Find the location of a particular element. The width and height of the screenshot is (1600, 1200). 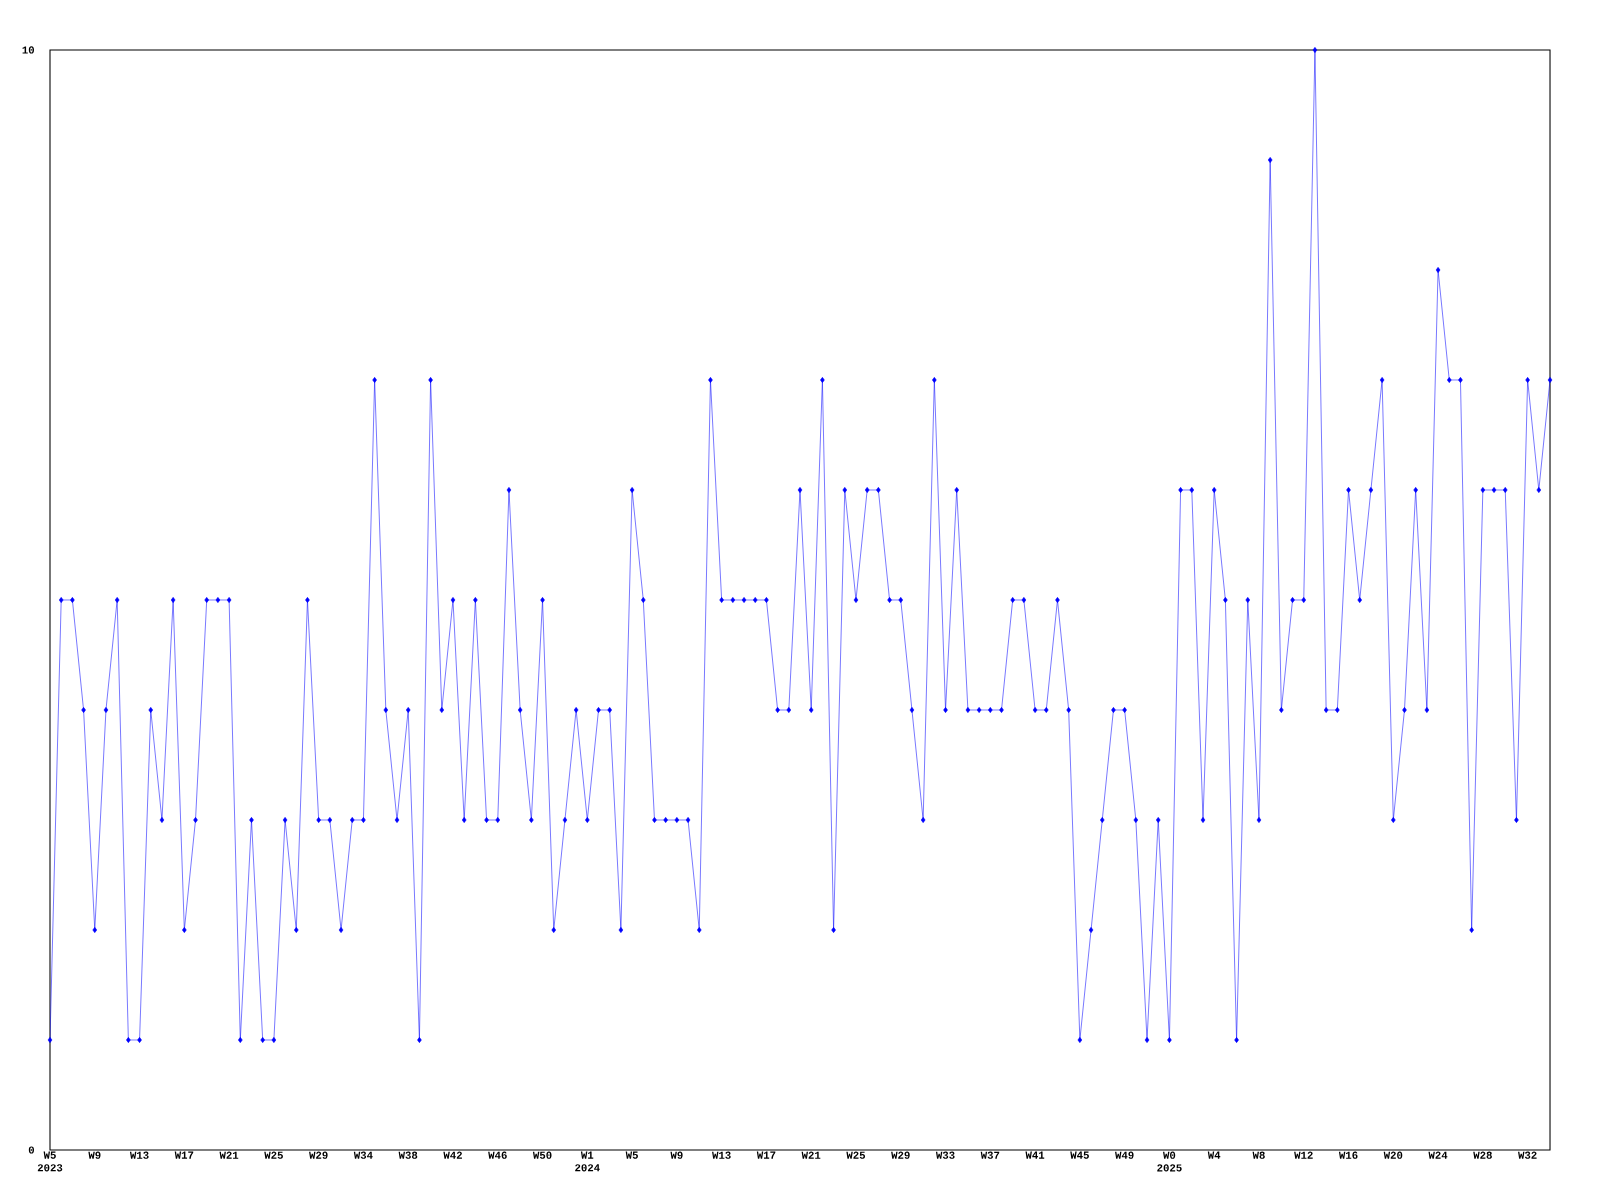

x-tick-label: W46 is located at coordinates (497, 1155).